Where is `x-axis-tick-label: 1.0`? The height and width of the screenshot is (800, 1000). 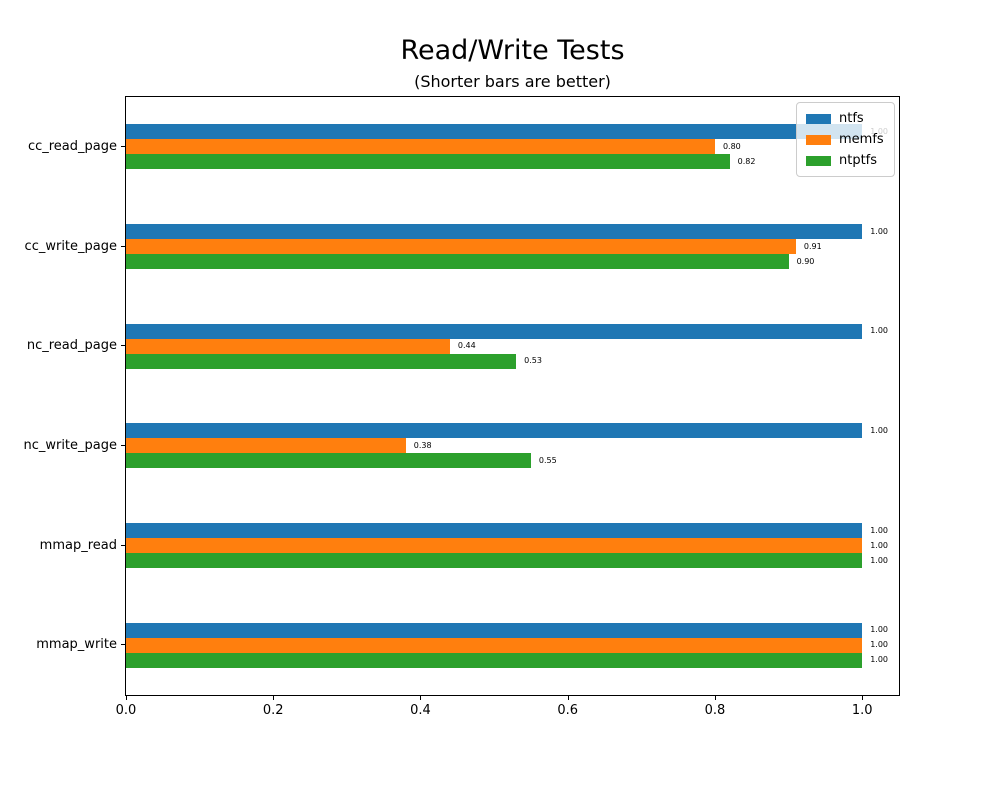 x-axis-tick-label: 1.0 is located at coordinates (862, 710).